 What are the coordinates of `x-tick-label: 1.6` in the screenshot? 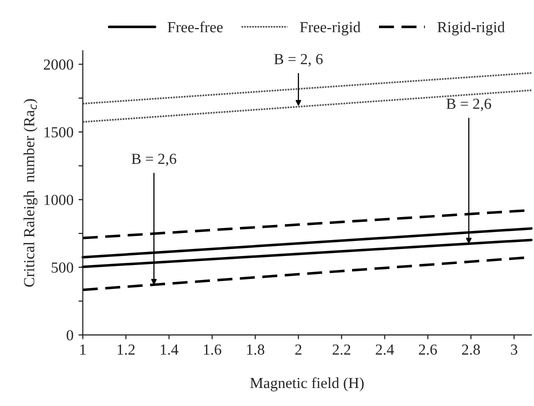 It's located at (213, 349).